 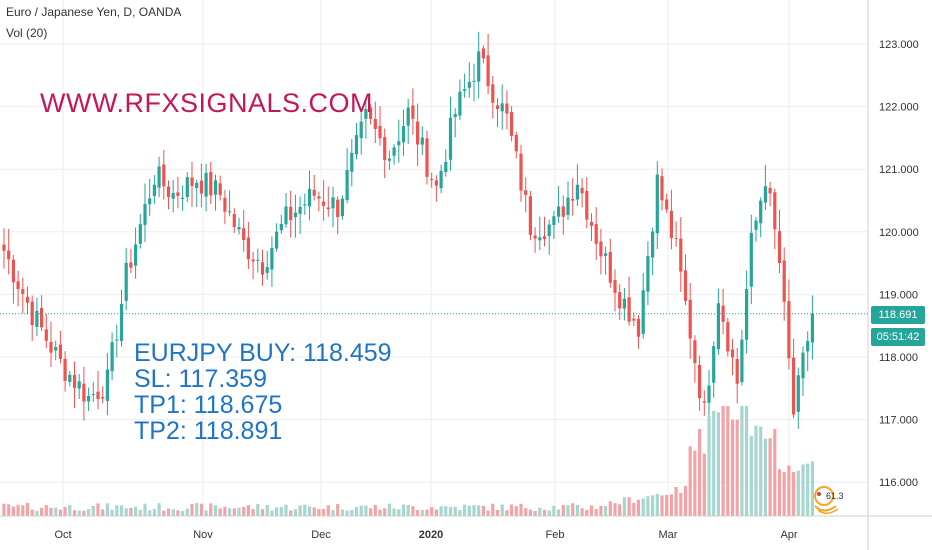 What do you see at coordinates (898, 358) in the screenshot?
I see `y-tick-label: 118.000` at bounding box center [898, 358].